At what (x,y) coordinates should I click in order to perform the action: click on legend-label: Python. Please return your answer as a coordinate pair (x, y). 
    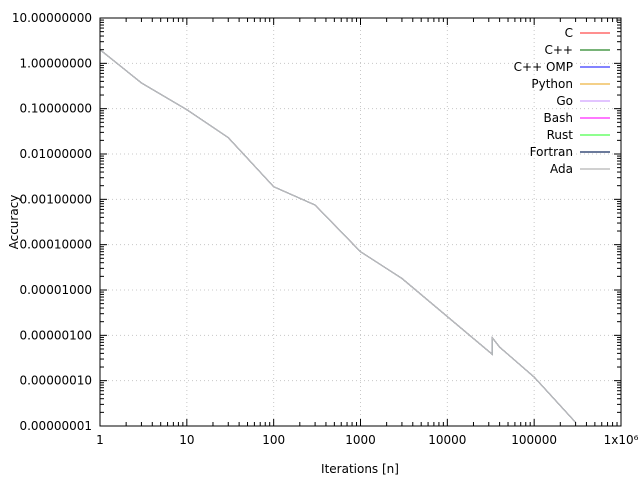
    Looking at the image, I should click on (552, 84).